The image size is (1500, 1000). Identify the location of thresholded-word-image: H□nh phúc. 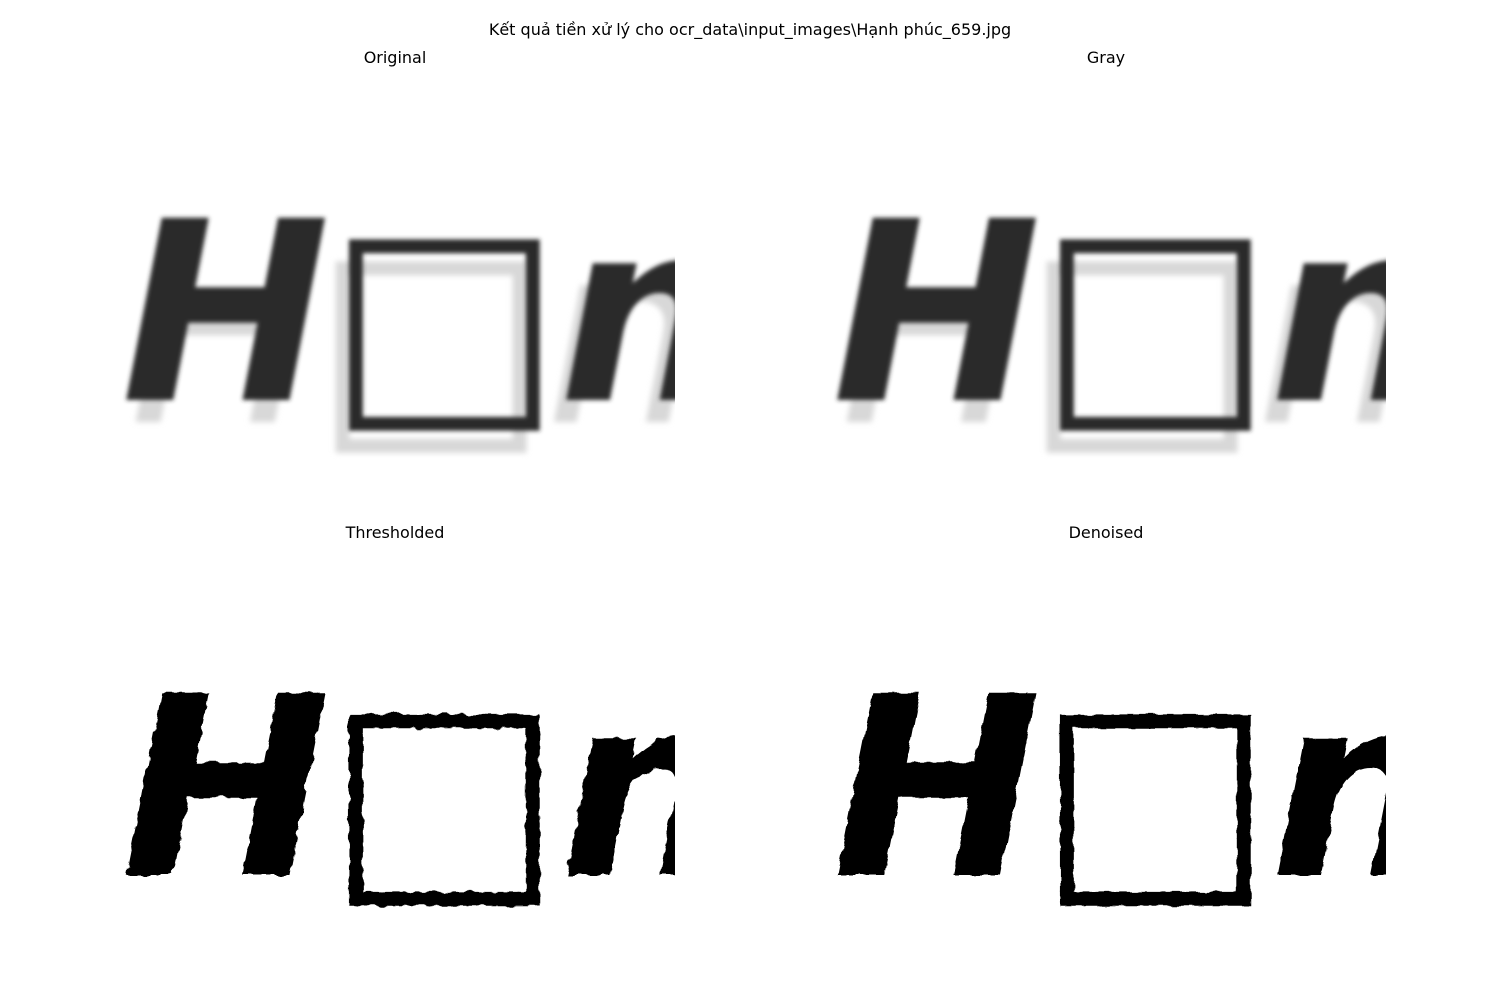
(395, 785).